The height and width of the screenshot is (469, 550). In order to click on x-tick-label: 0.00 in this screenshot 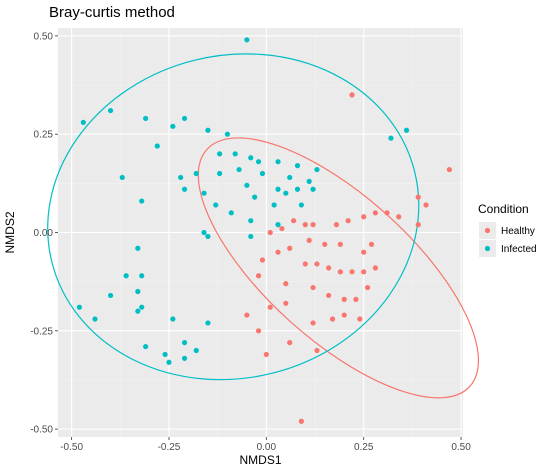, I will do `click(267, 447)`.